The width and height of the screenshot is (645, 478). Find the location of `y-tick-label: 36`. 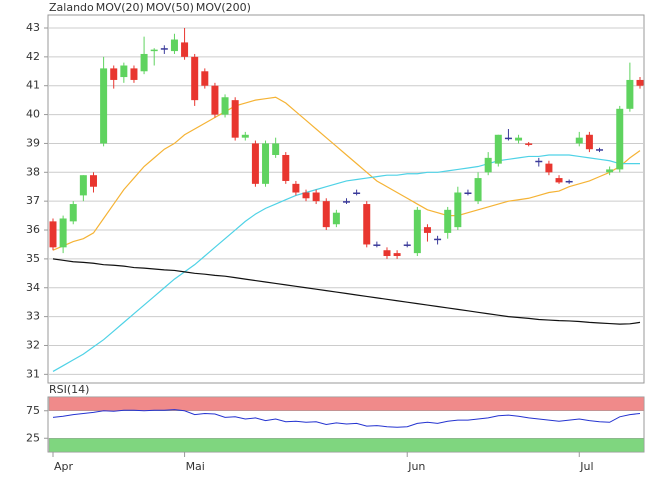

y-tick-label: 36 is located at coordinates (33, 229).